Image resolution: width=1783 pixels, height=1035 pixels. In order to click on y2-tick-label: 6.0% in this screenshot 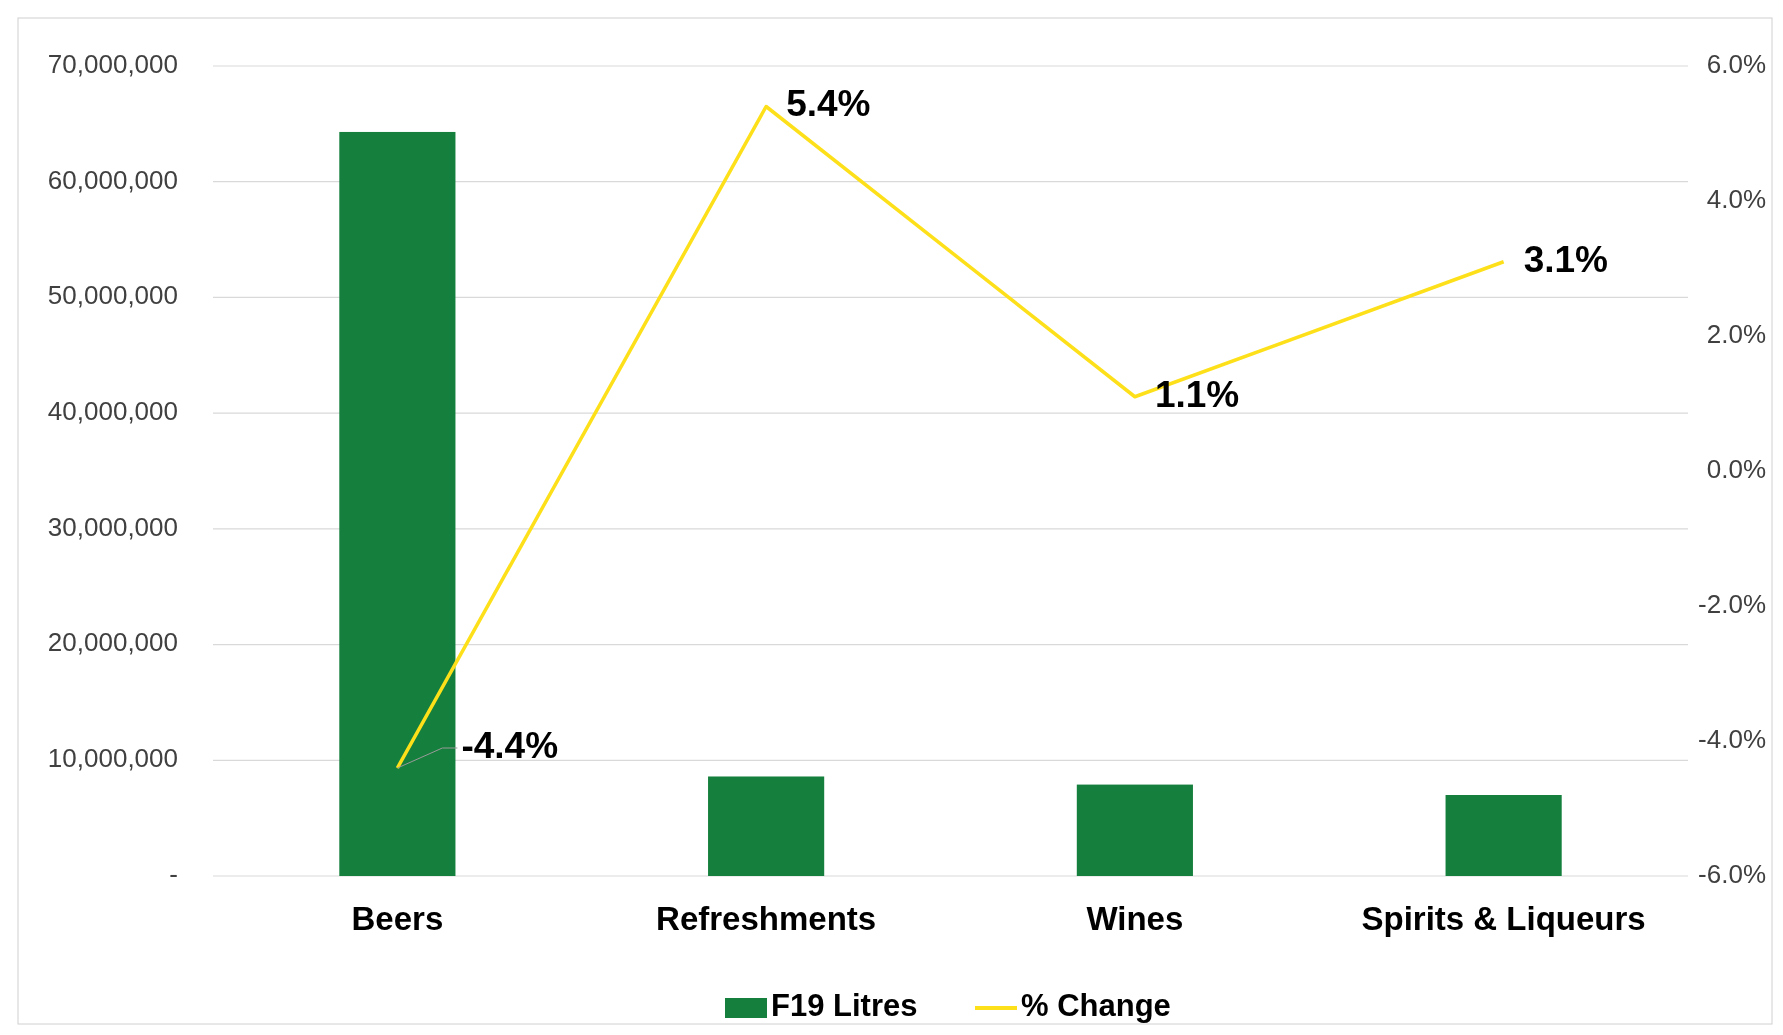, I will do `click(1736, 63)`.